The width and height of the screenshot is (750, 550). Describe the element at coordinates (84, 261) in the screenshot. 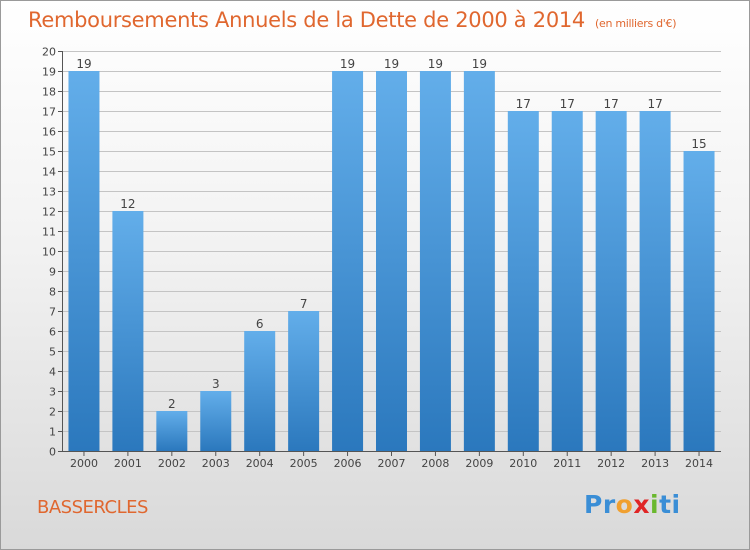

I see `bar-2000` at that location.